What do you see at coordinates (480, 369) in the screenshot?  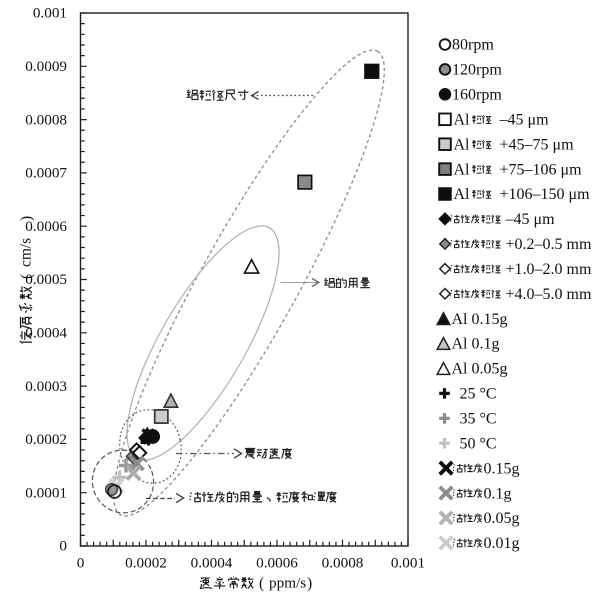 I see `svg-text: Al 0.05g` at bounding box center [480, 369].